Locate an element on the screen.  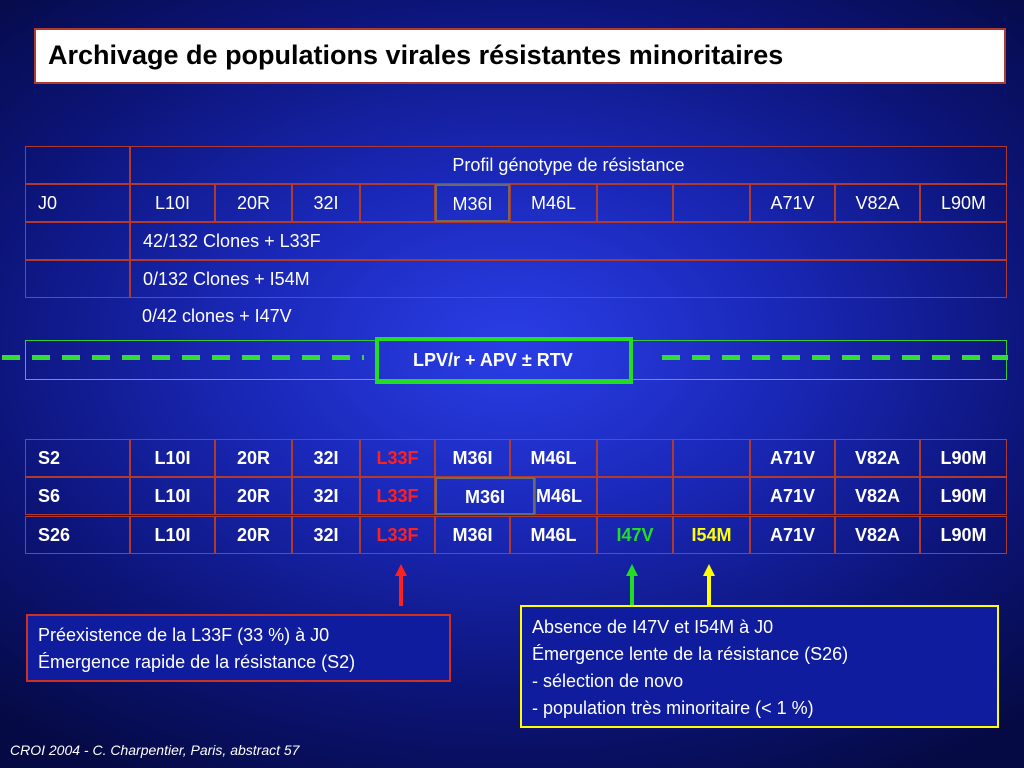
note-right-line: Émergence lente de la résistance (S26) is located at coordinates (690, 654).